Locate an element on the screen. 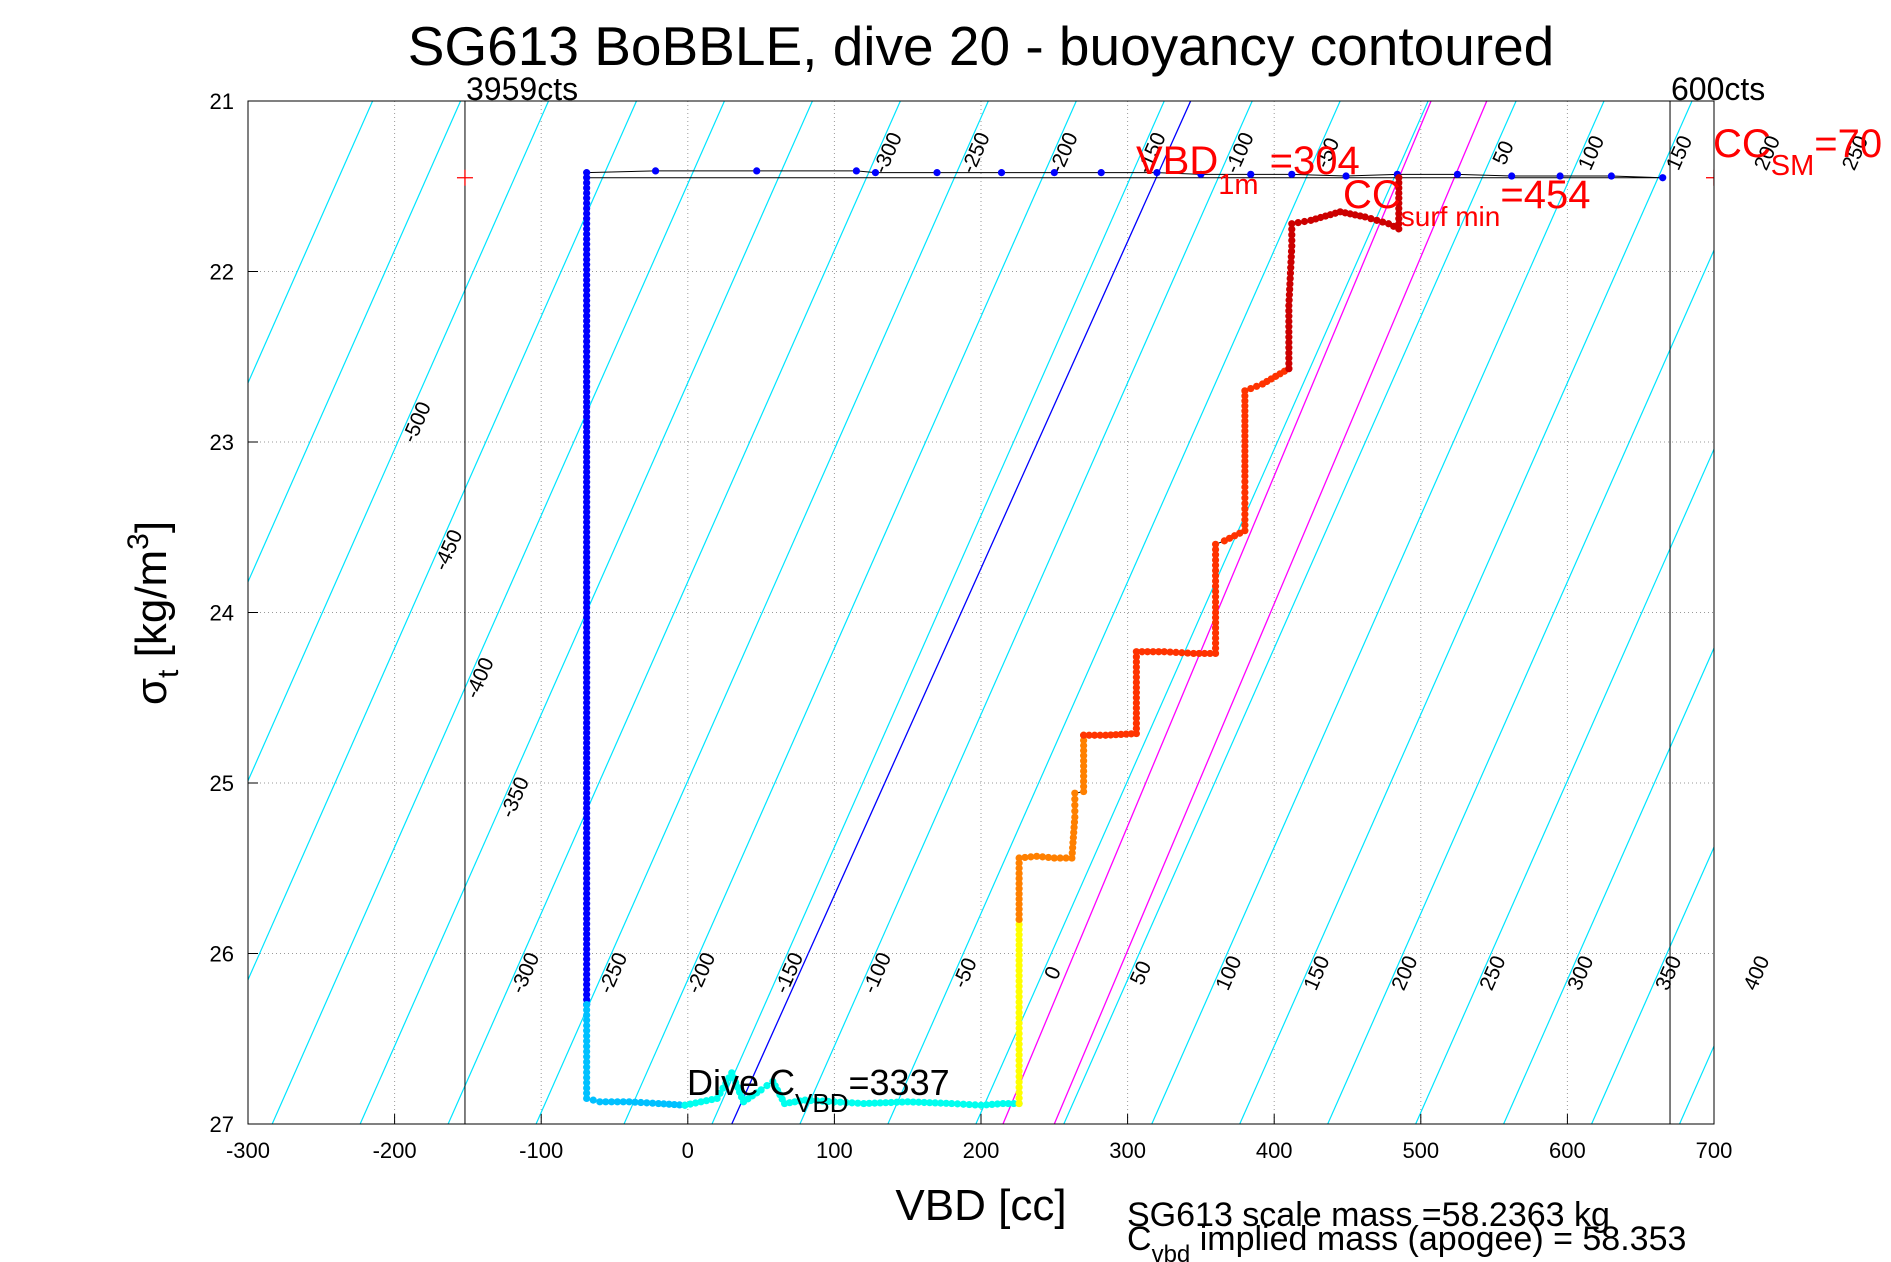 The width and height of the screenshot is (1891, 1262). buoyancy-contour-line is located at coordinates (443, 541).